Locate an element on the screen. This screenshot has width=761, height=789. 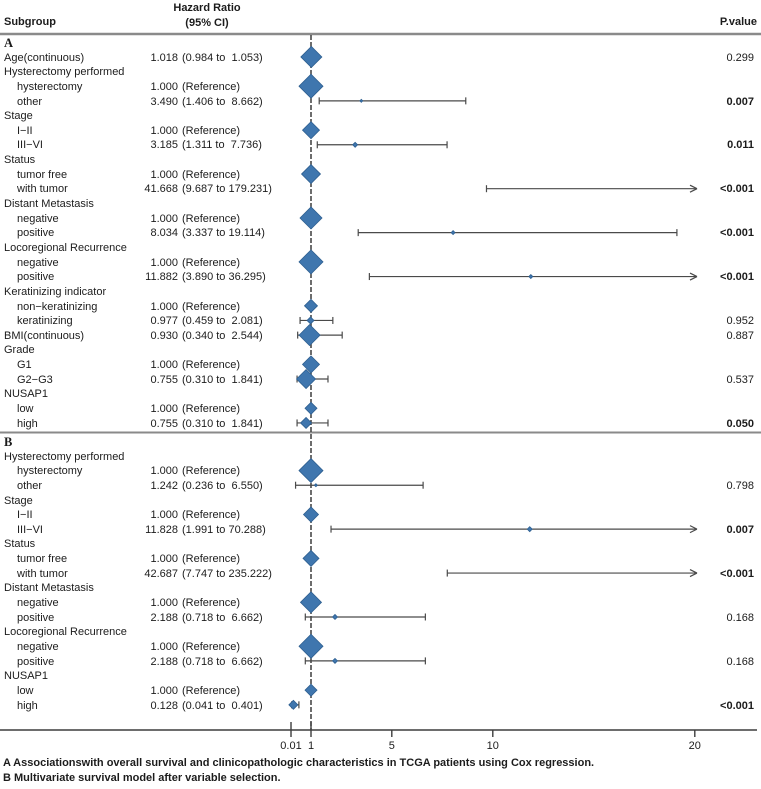
hr-ci-text: 1.242 (0.236 to 6.550) is located at coordinates (220, 486).